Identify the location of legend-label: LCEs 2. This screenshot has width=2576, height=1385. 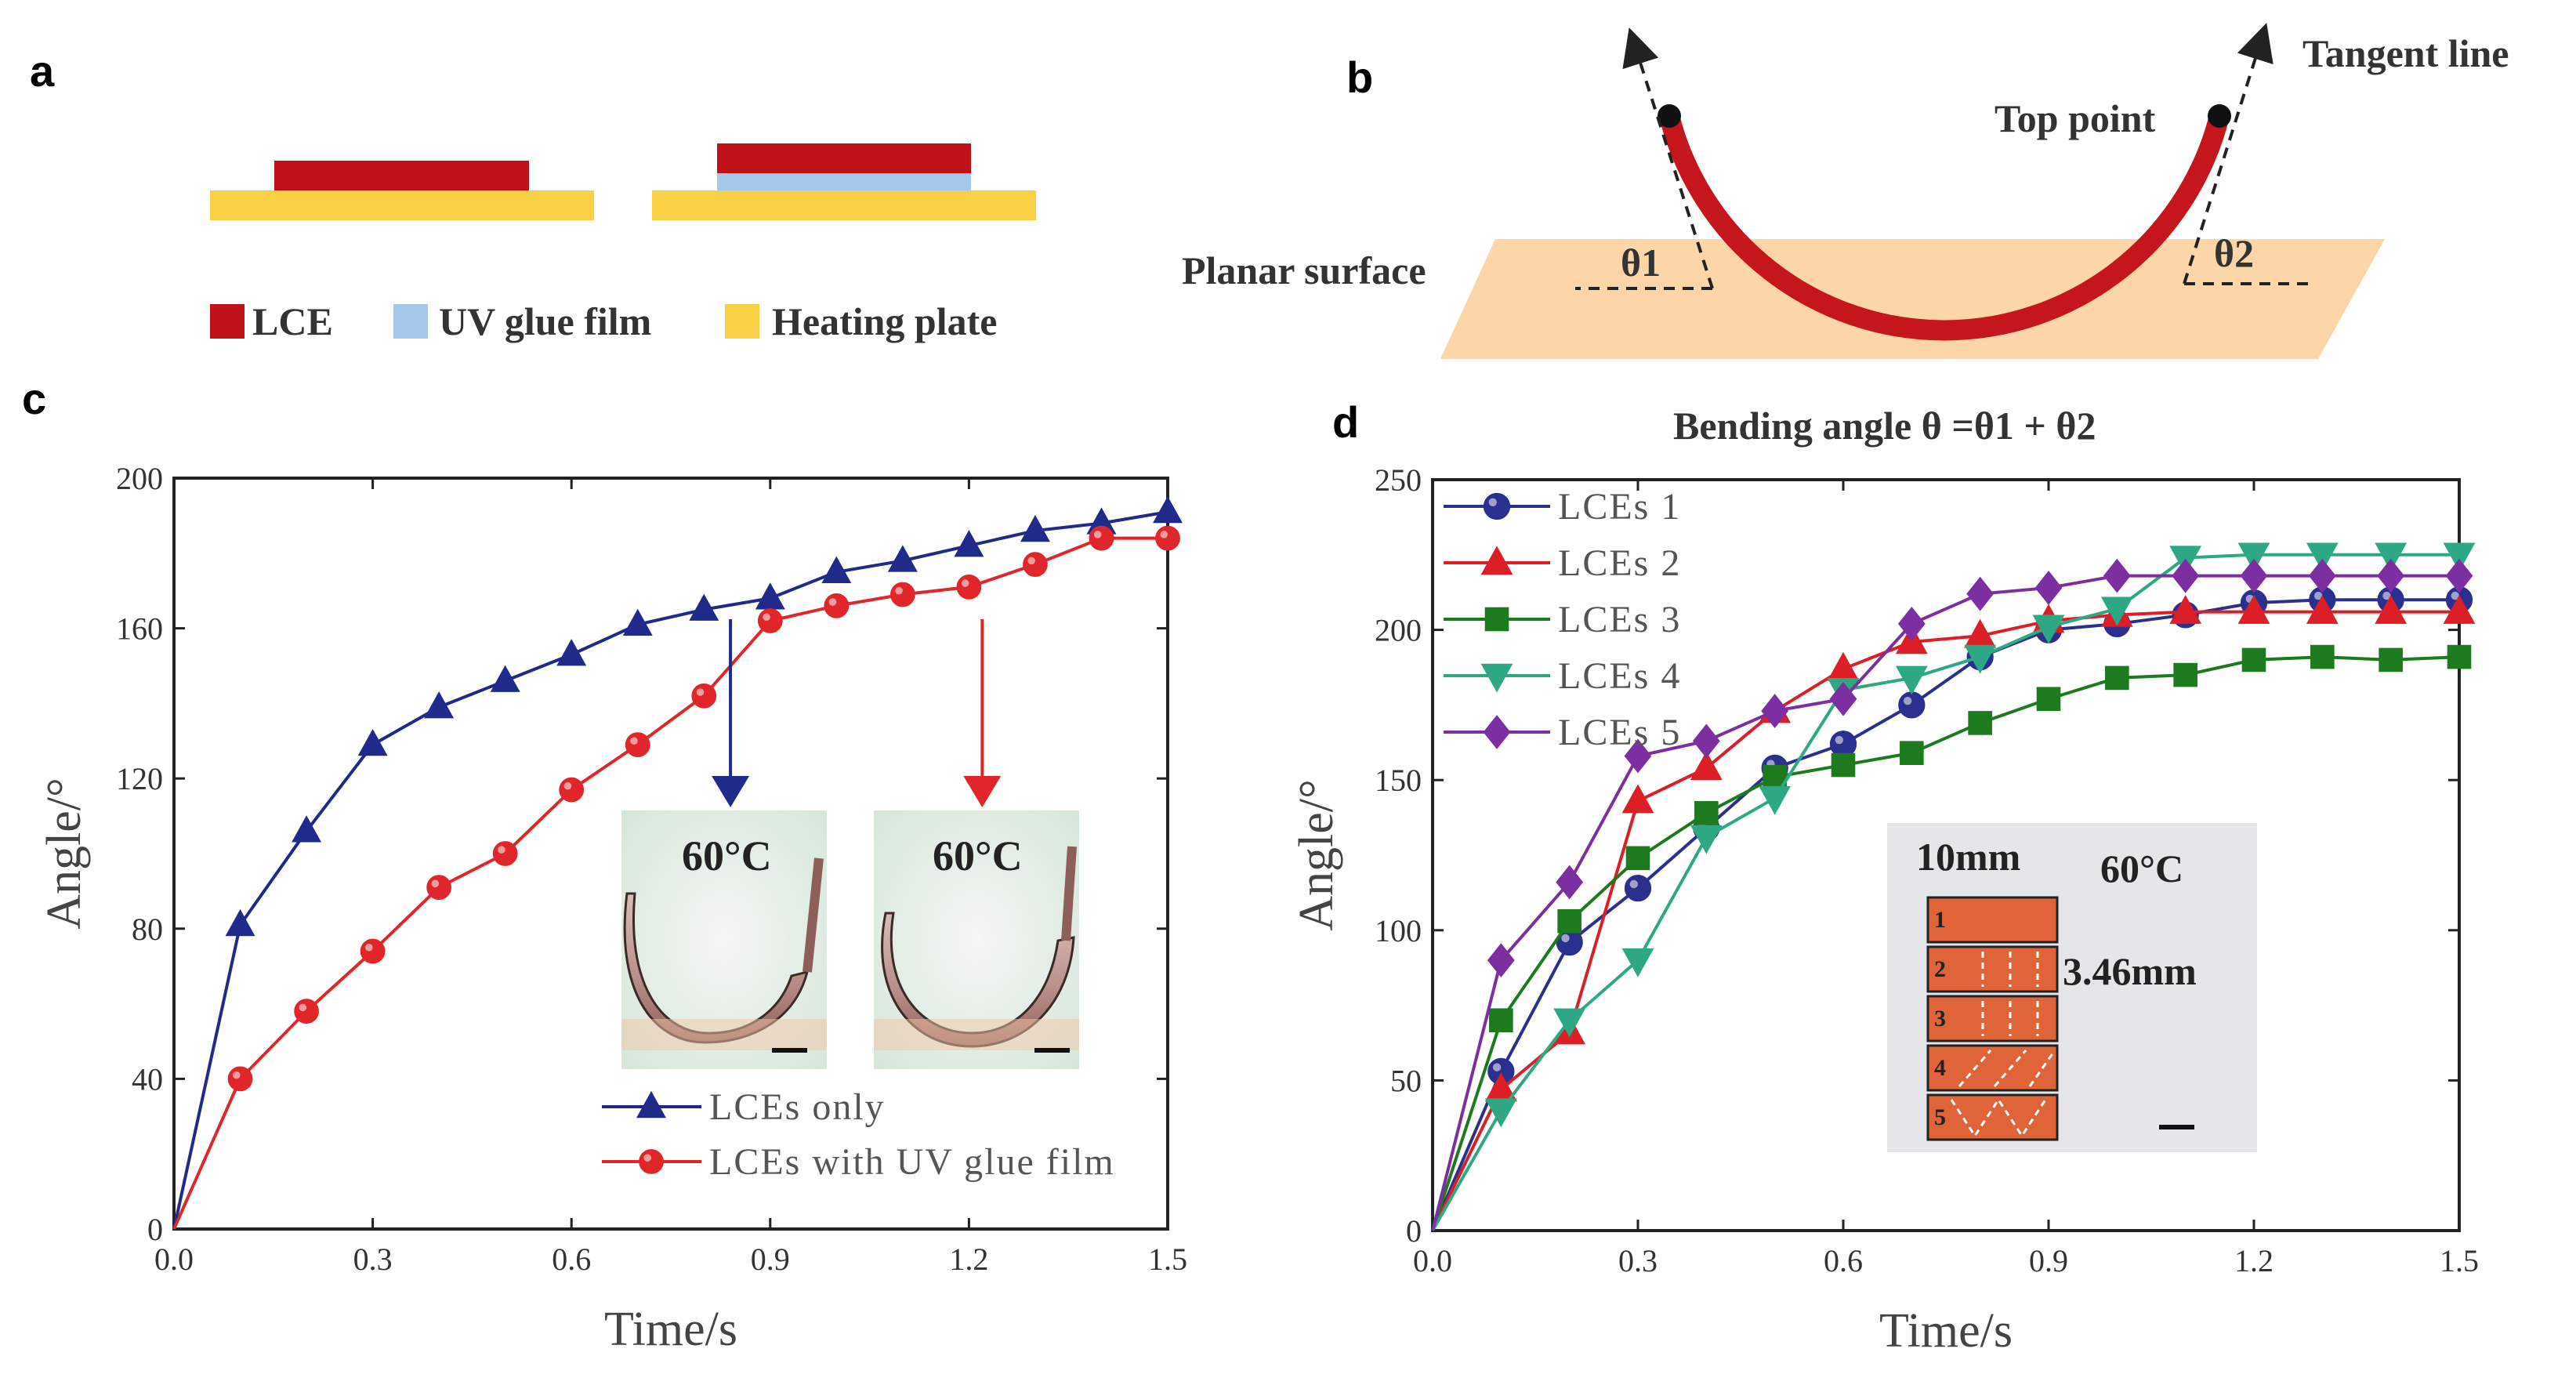
(1619, 563).